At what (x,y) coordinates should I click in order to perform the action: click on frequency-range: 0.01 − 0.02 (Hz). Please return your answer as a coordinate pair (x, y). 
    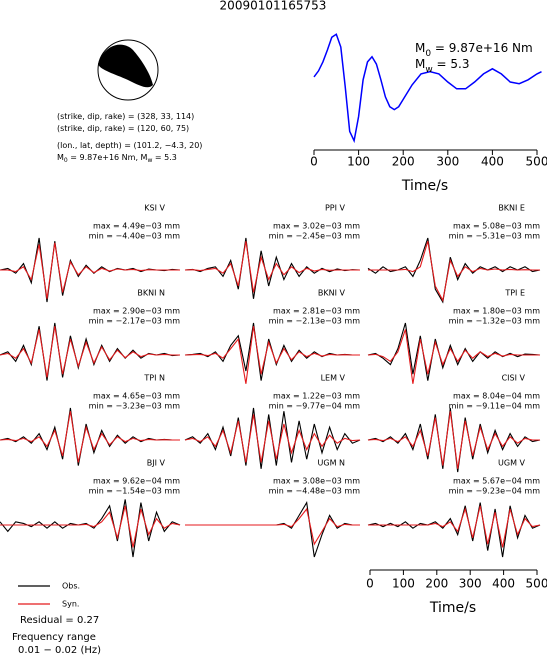
    Looking at the image, I should click on (59, 650).